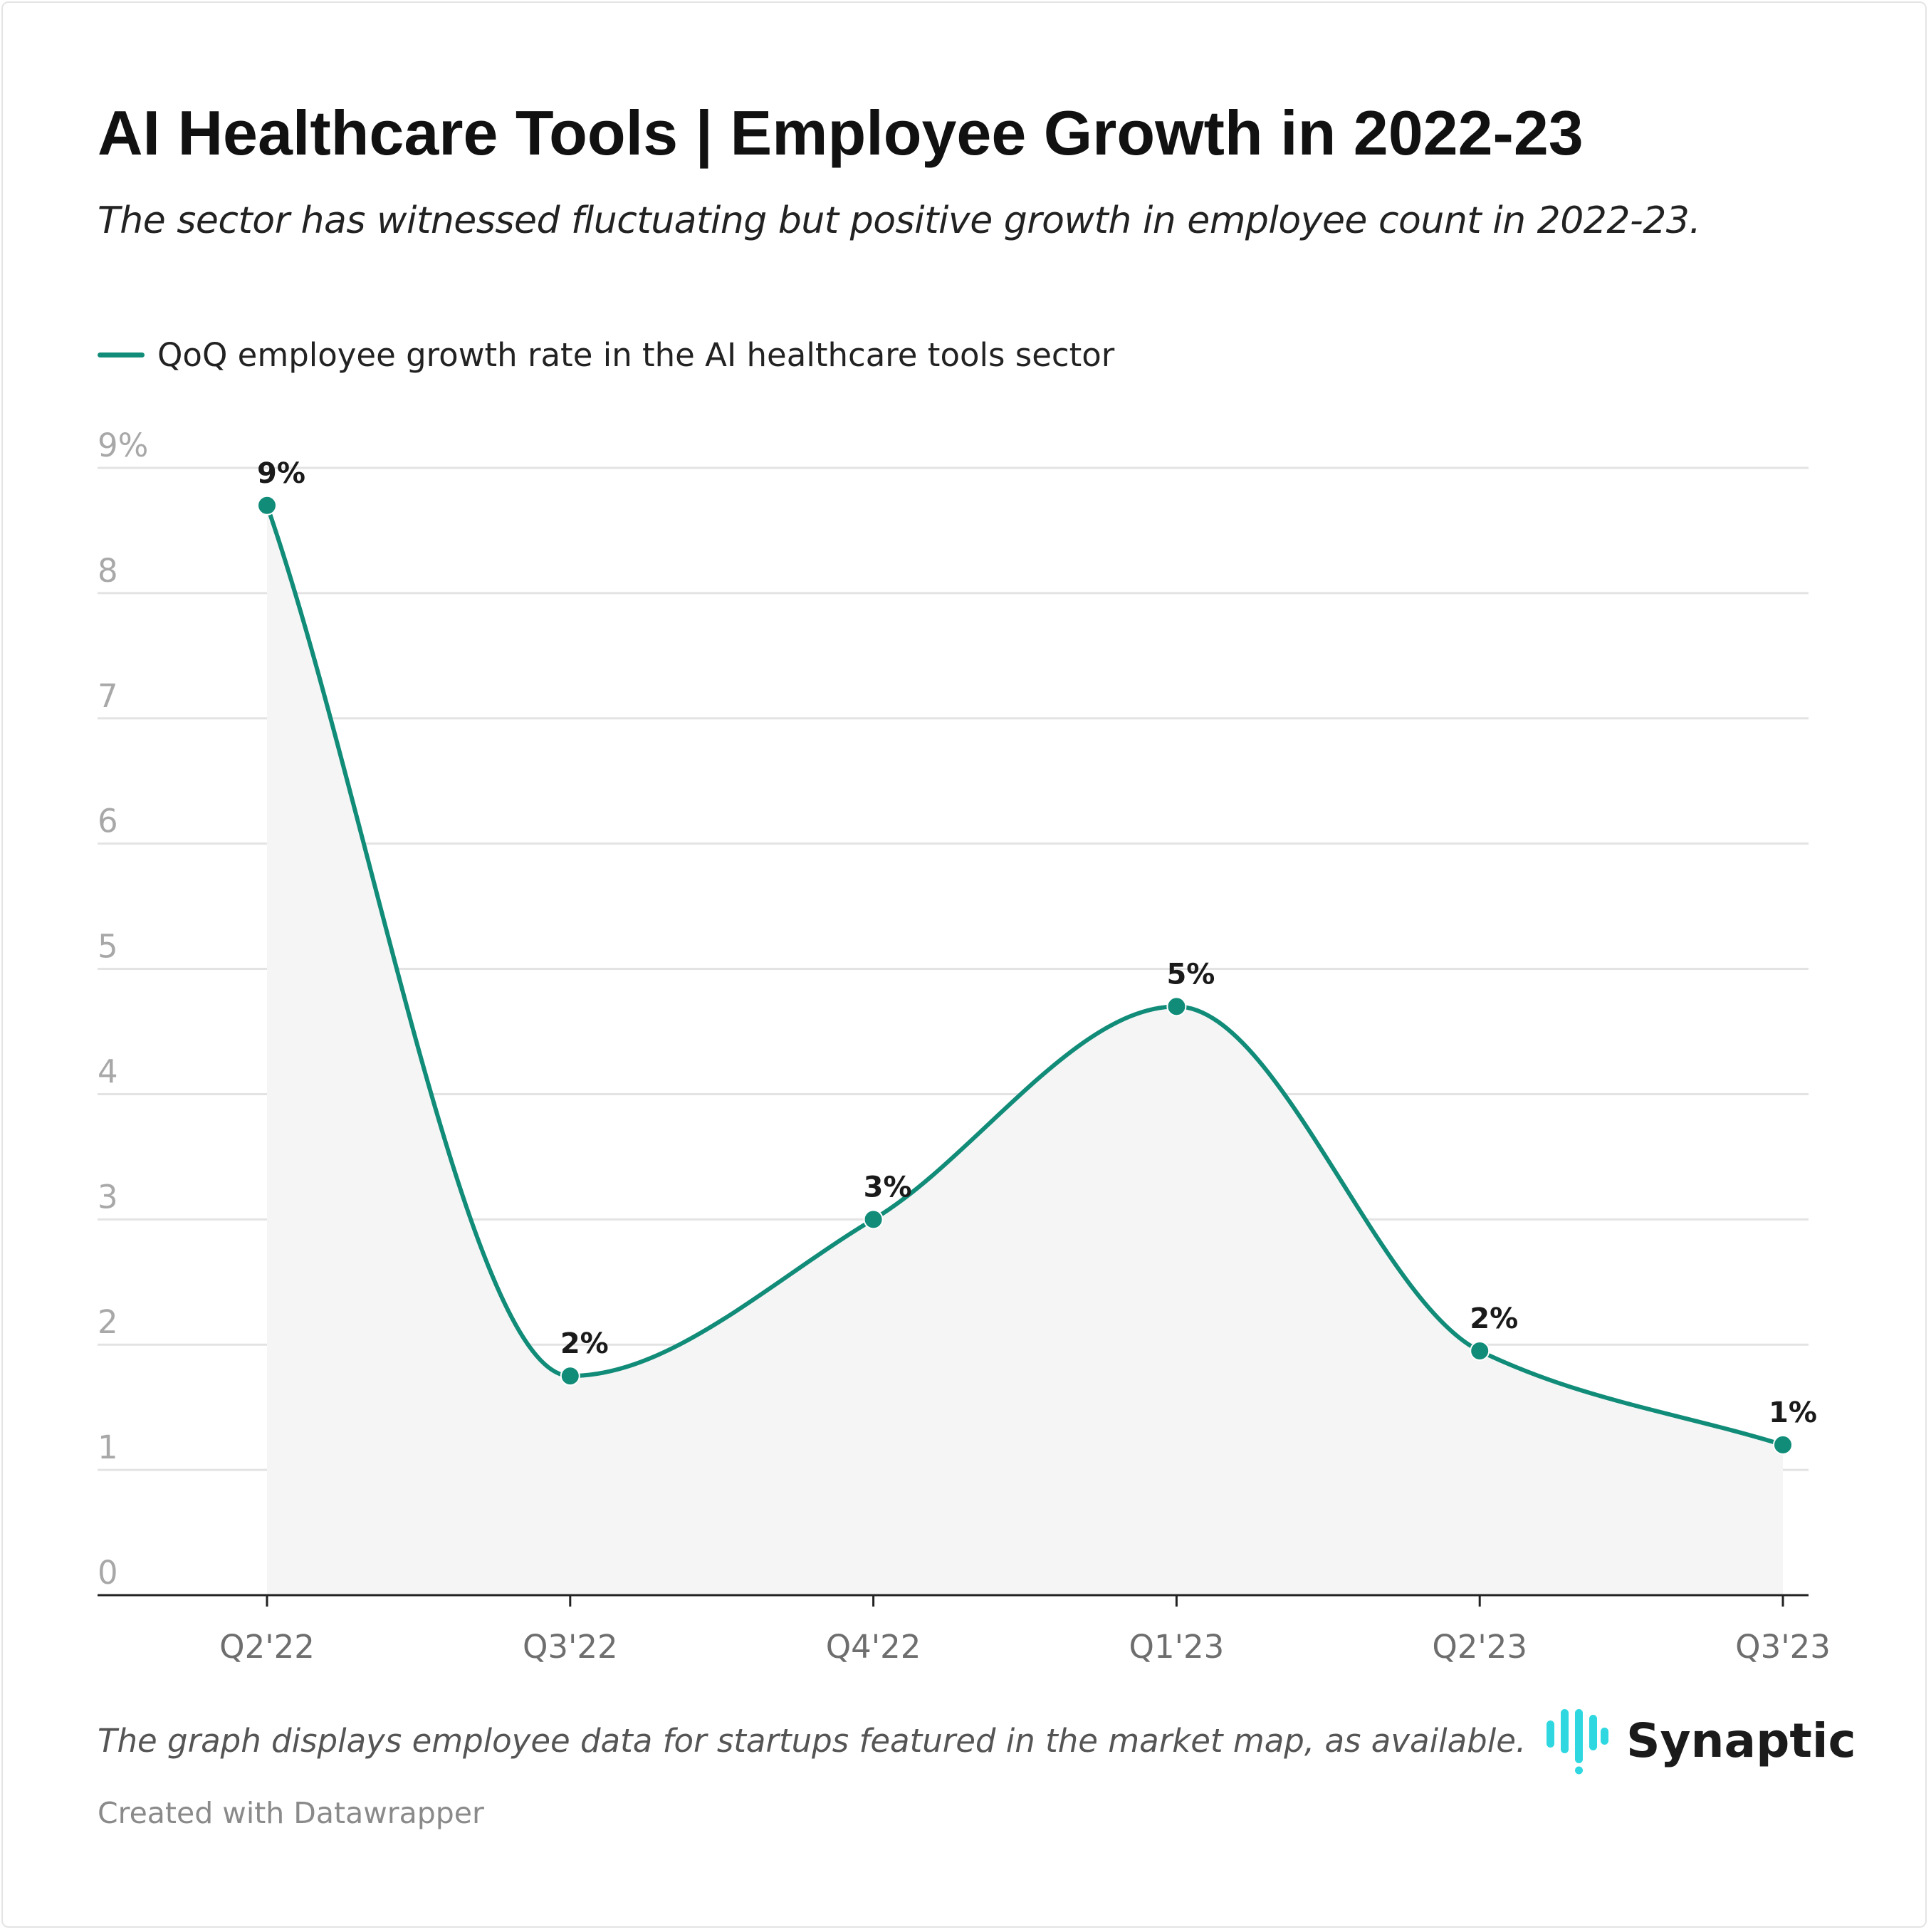  I want to click on logo-text: Synaptic, so click(1741, 1741).